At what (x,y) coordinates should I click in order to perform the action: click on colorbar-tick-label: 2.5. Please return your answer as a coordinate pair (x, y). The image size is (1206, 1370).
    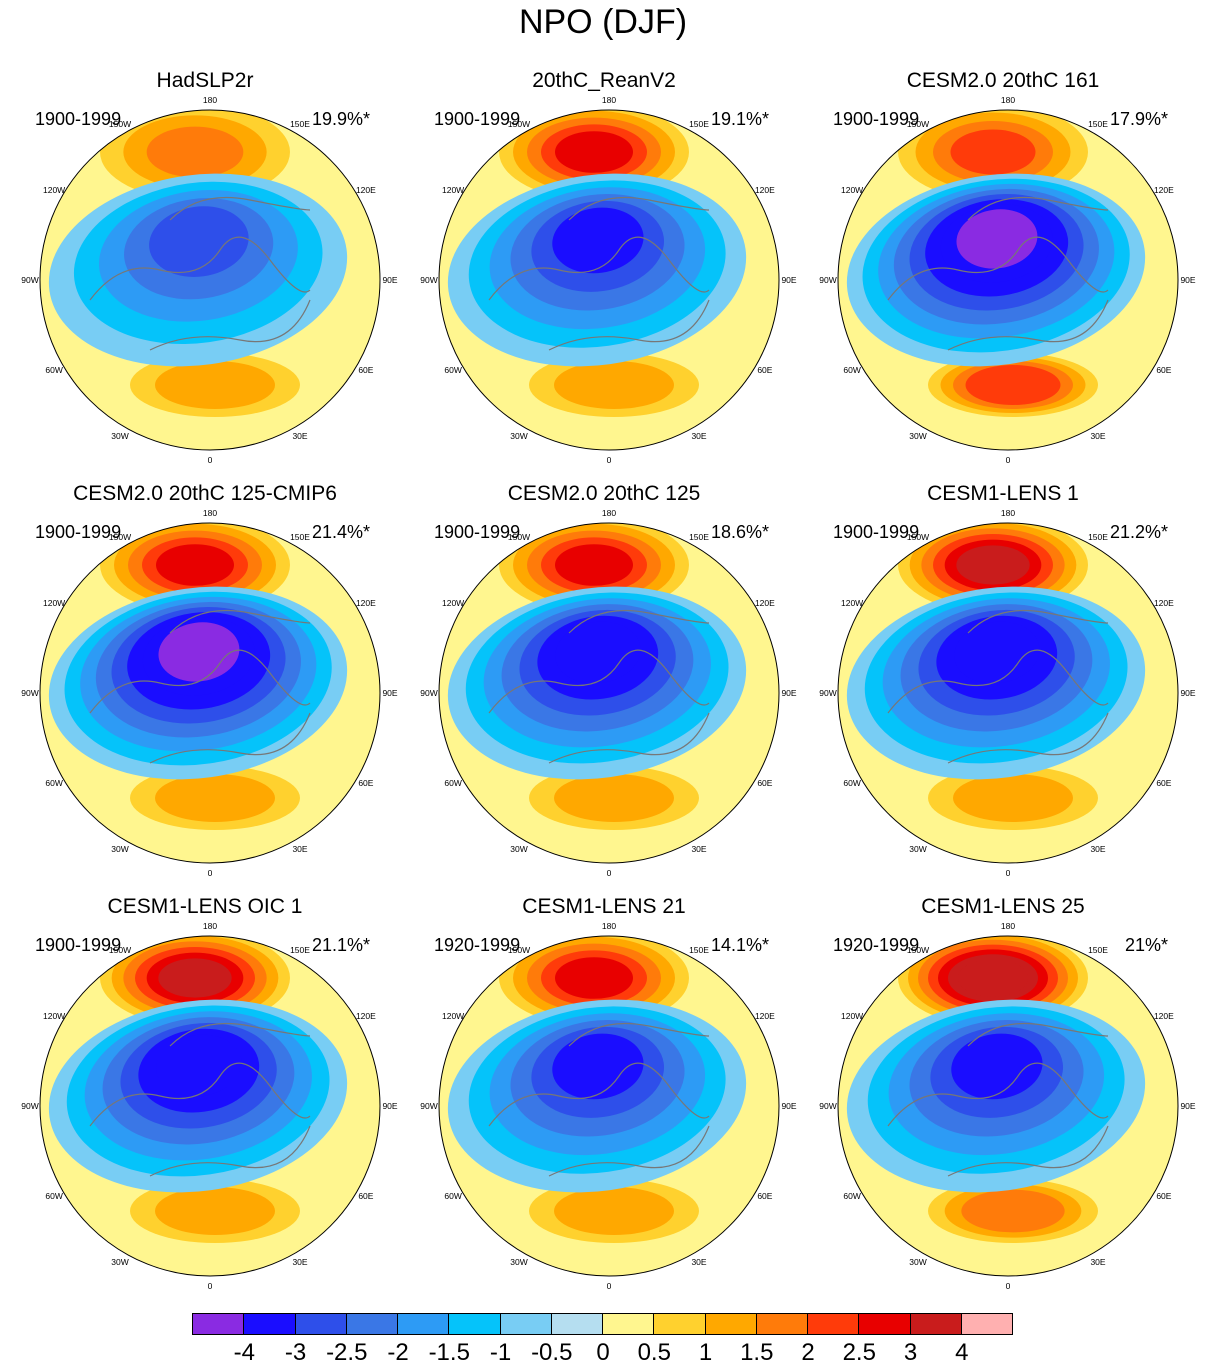
    Looking at the image, I should click on (859, 1352).